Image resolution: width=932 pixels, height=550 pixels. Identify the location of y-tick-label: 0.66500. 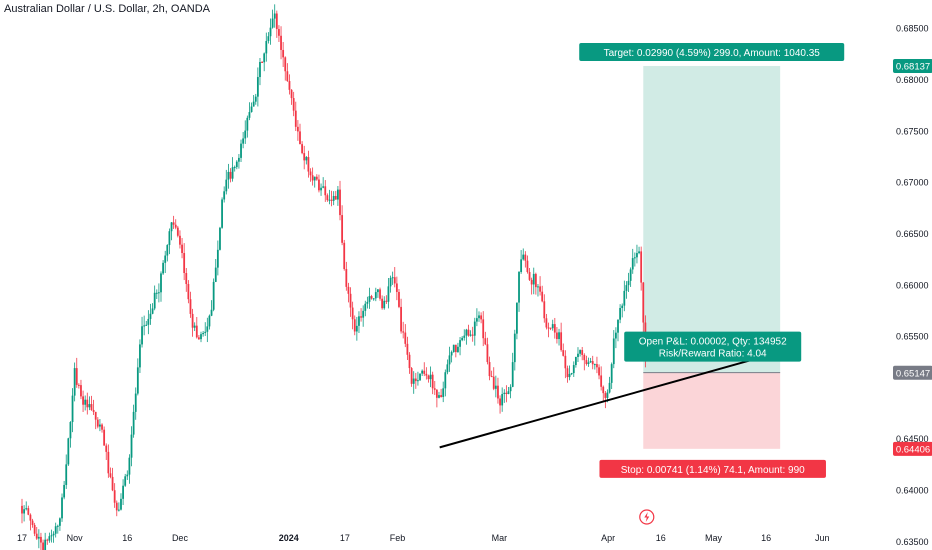
(912, 234).